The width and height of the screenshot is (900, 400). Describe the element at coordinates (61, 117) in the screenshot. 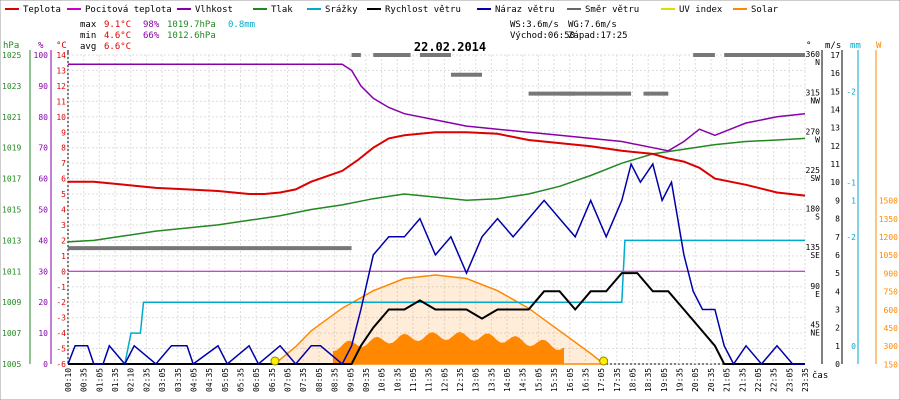

I see `temp-tick-label: 10` at that location.